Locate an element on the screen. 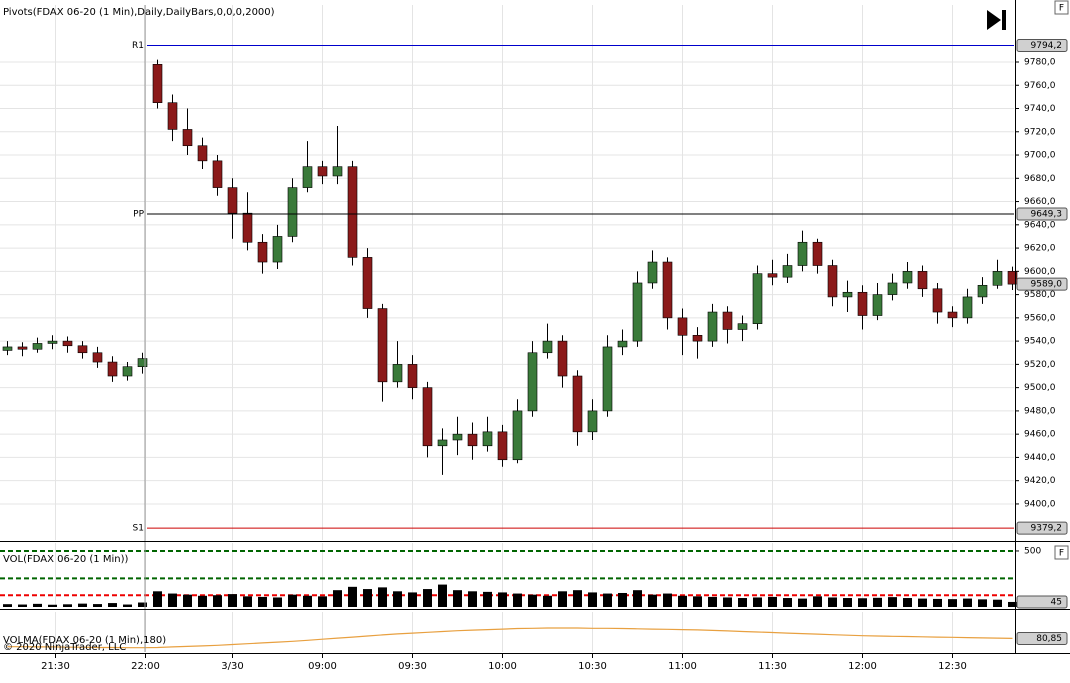 The height and width of the screenshot is (683, 1070). x-tick-label: 09:30 is located at coordinates (412, 666).